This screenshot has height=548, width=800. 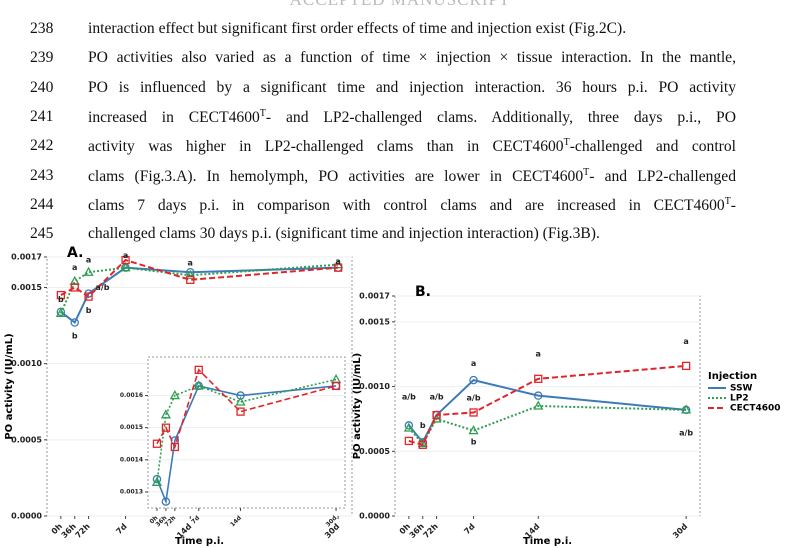 What do you see at coordinates (42, 204) in the screenshot?
I see `line-number: 244` at bounding box center [42, 204].